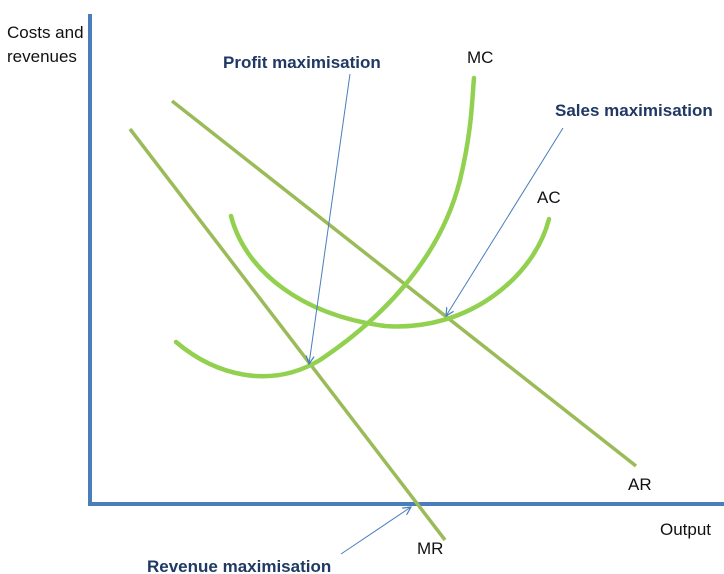 The height and width of the screenshot is (574, 724). I want to click on ar-label: AR, so click(640, 484).